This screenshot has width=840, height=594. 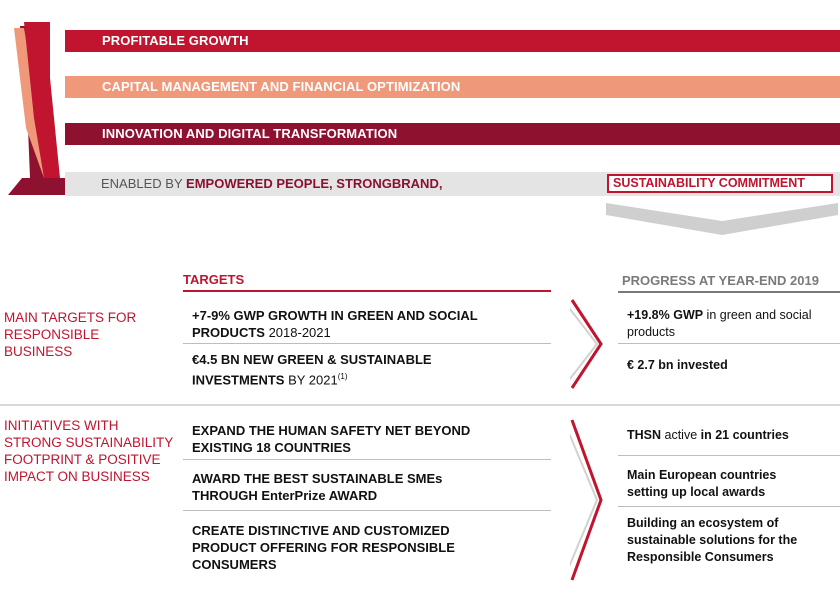 I want to click on targets-header-rule, so click(x=367, y=291).